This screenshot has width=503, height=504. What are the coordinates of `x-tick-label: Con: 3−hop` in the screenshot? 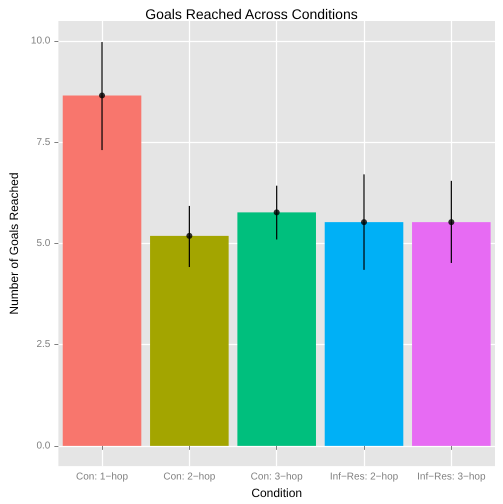 It's located at (277, 477).